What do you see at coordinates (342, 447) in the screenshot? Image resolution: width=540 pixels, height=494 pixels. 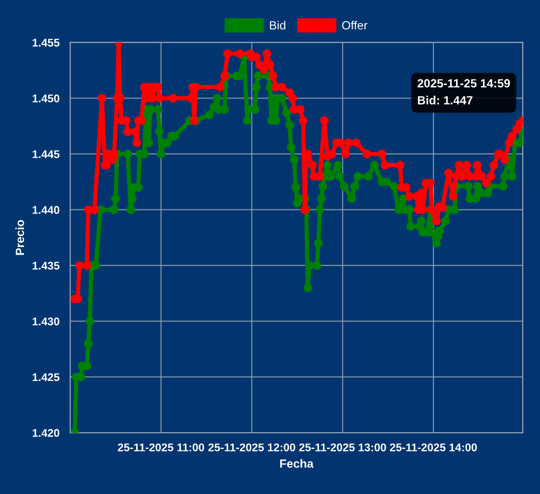 I see `x-tick-label: 25-11-2025 13:00` at bounding box center [342, 447].